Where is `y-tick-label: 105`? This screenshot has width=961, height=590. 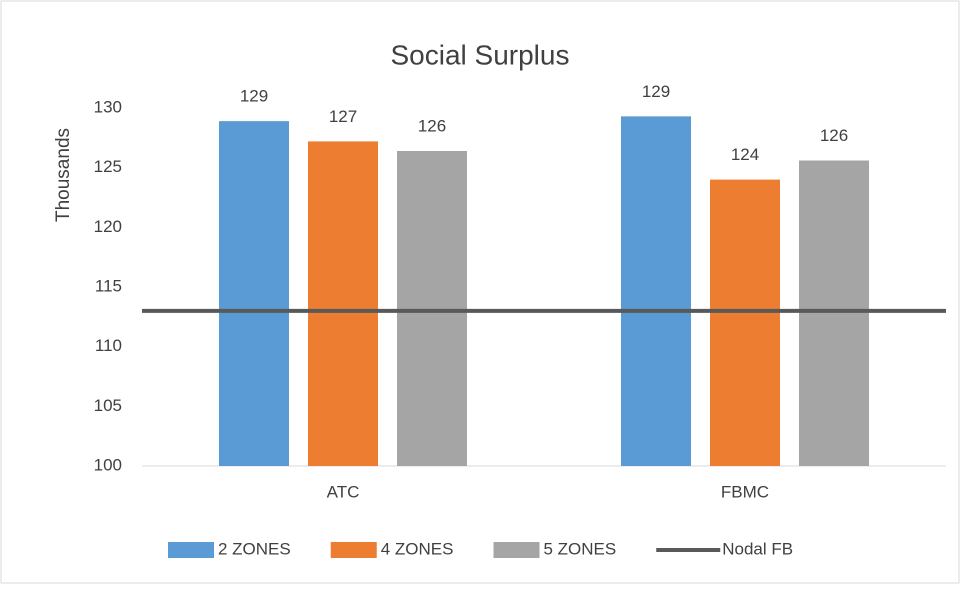 y-tick-label: 105 is located at coordinates (108, 405).